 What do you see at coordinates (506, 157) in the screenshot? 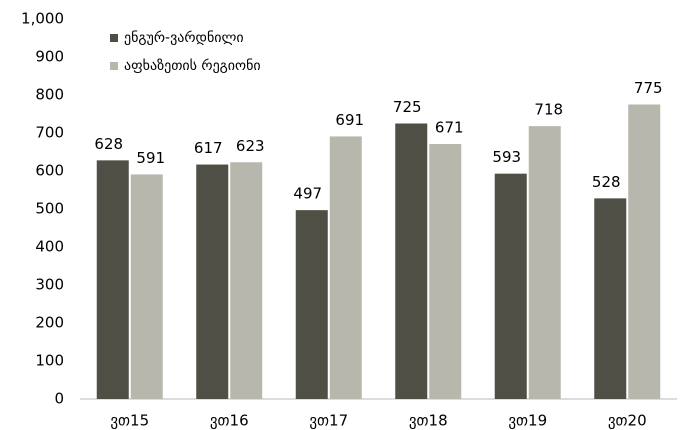
I see `value-label: 593` at bounding box center [506, 157].